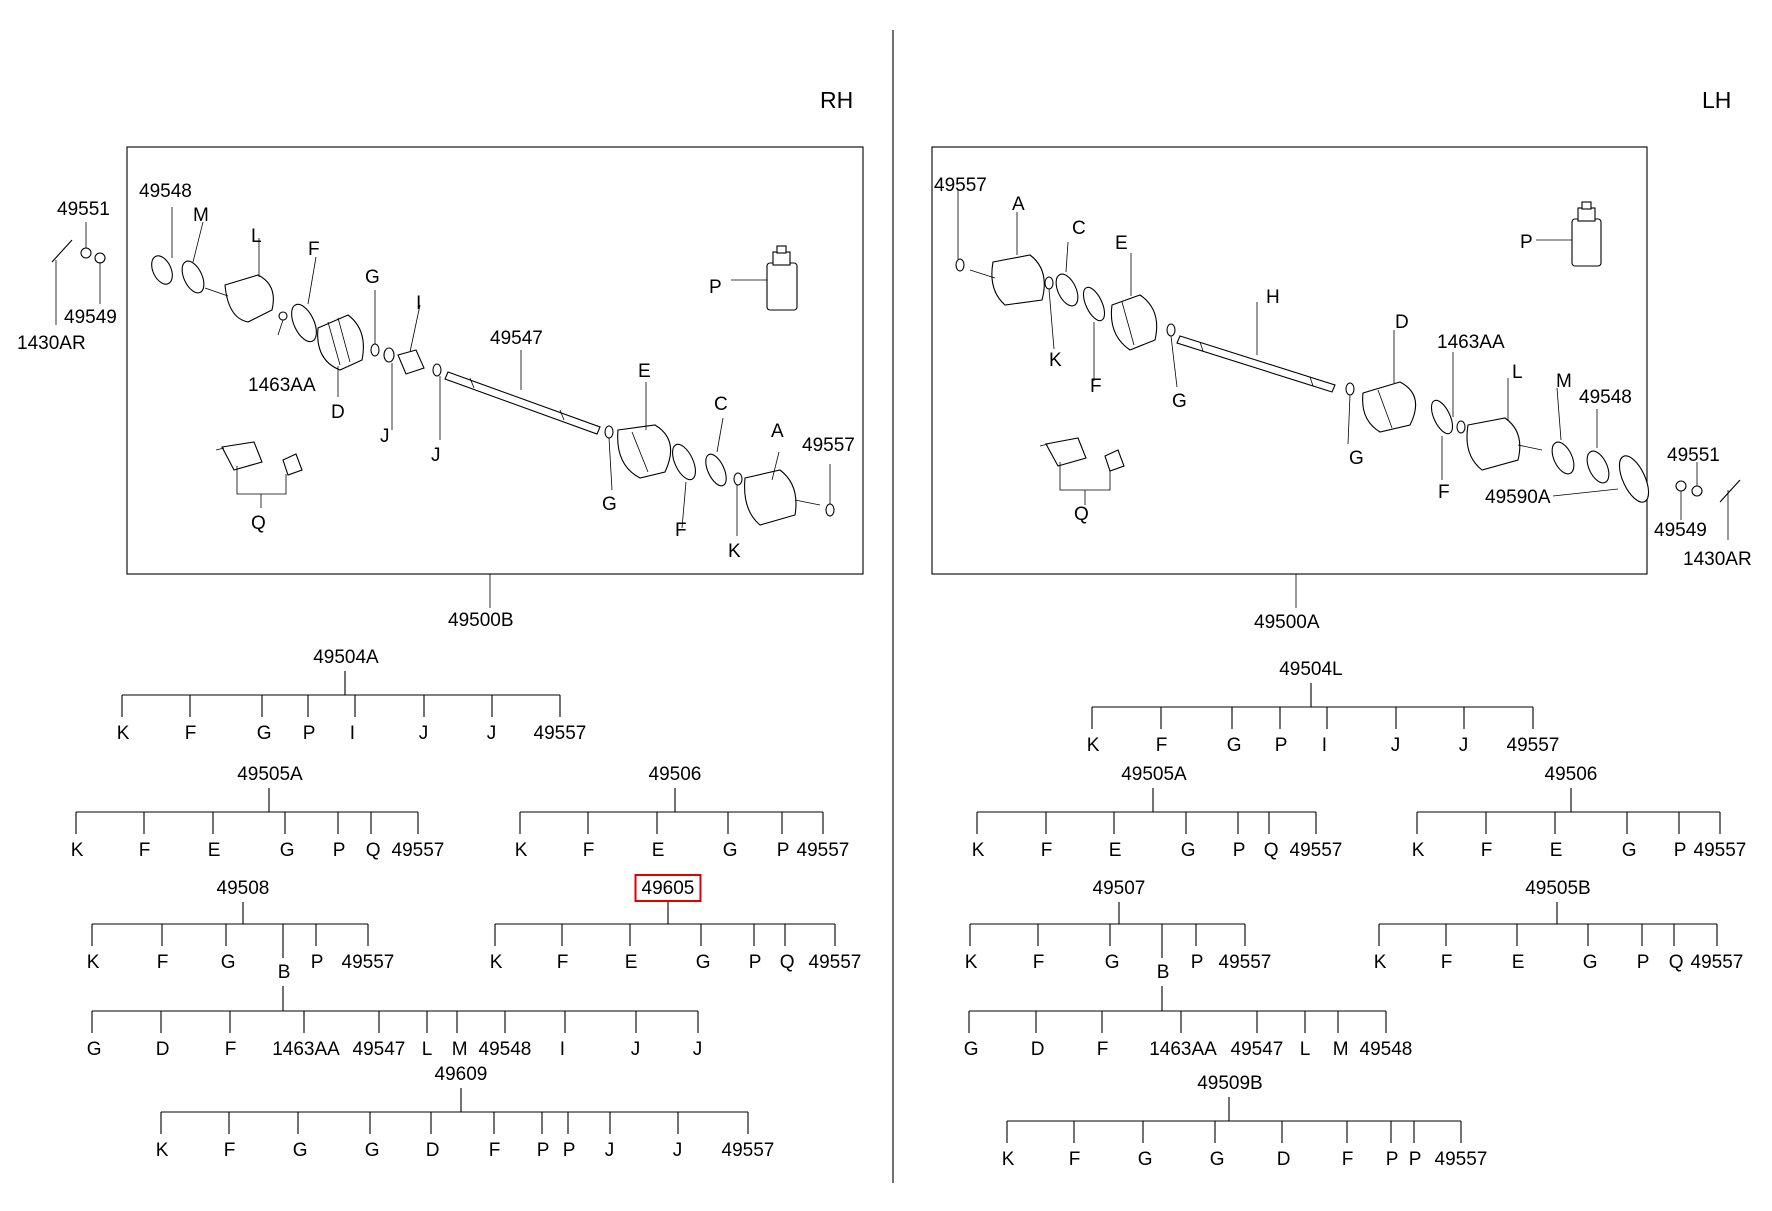 This screenshot has height=1211, width=1772. I want to click on lh-callout: H, so click(1273, 297).